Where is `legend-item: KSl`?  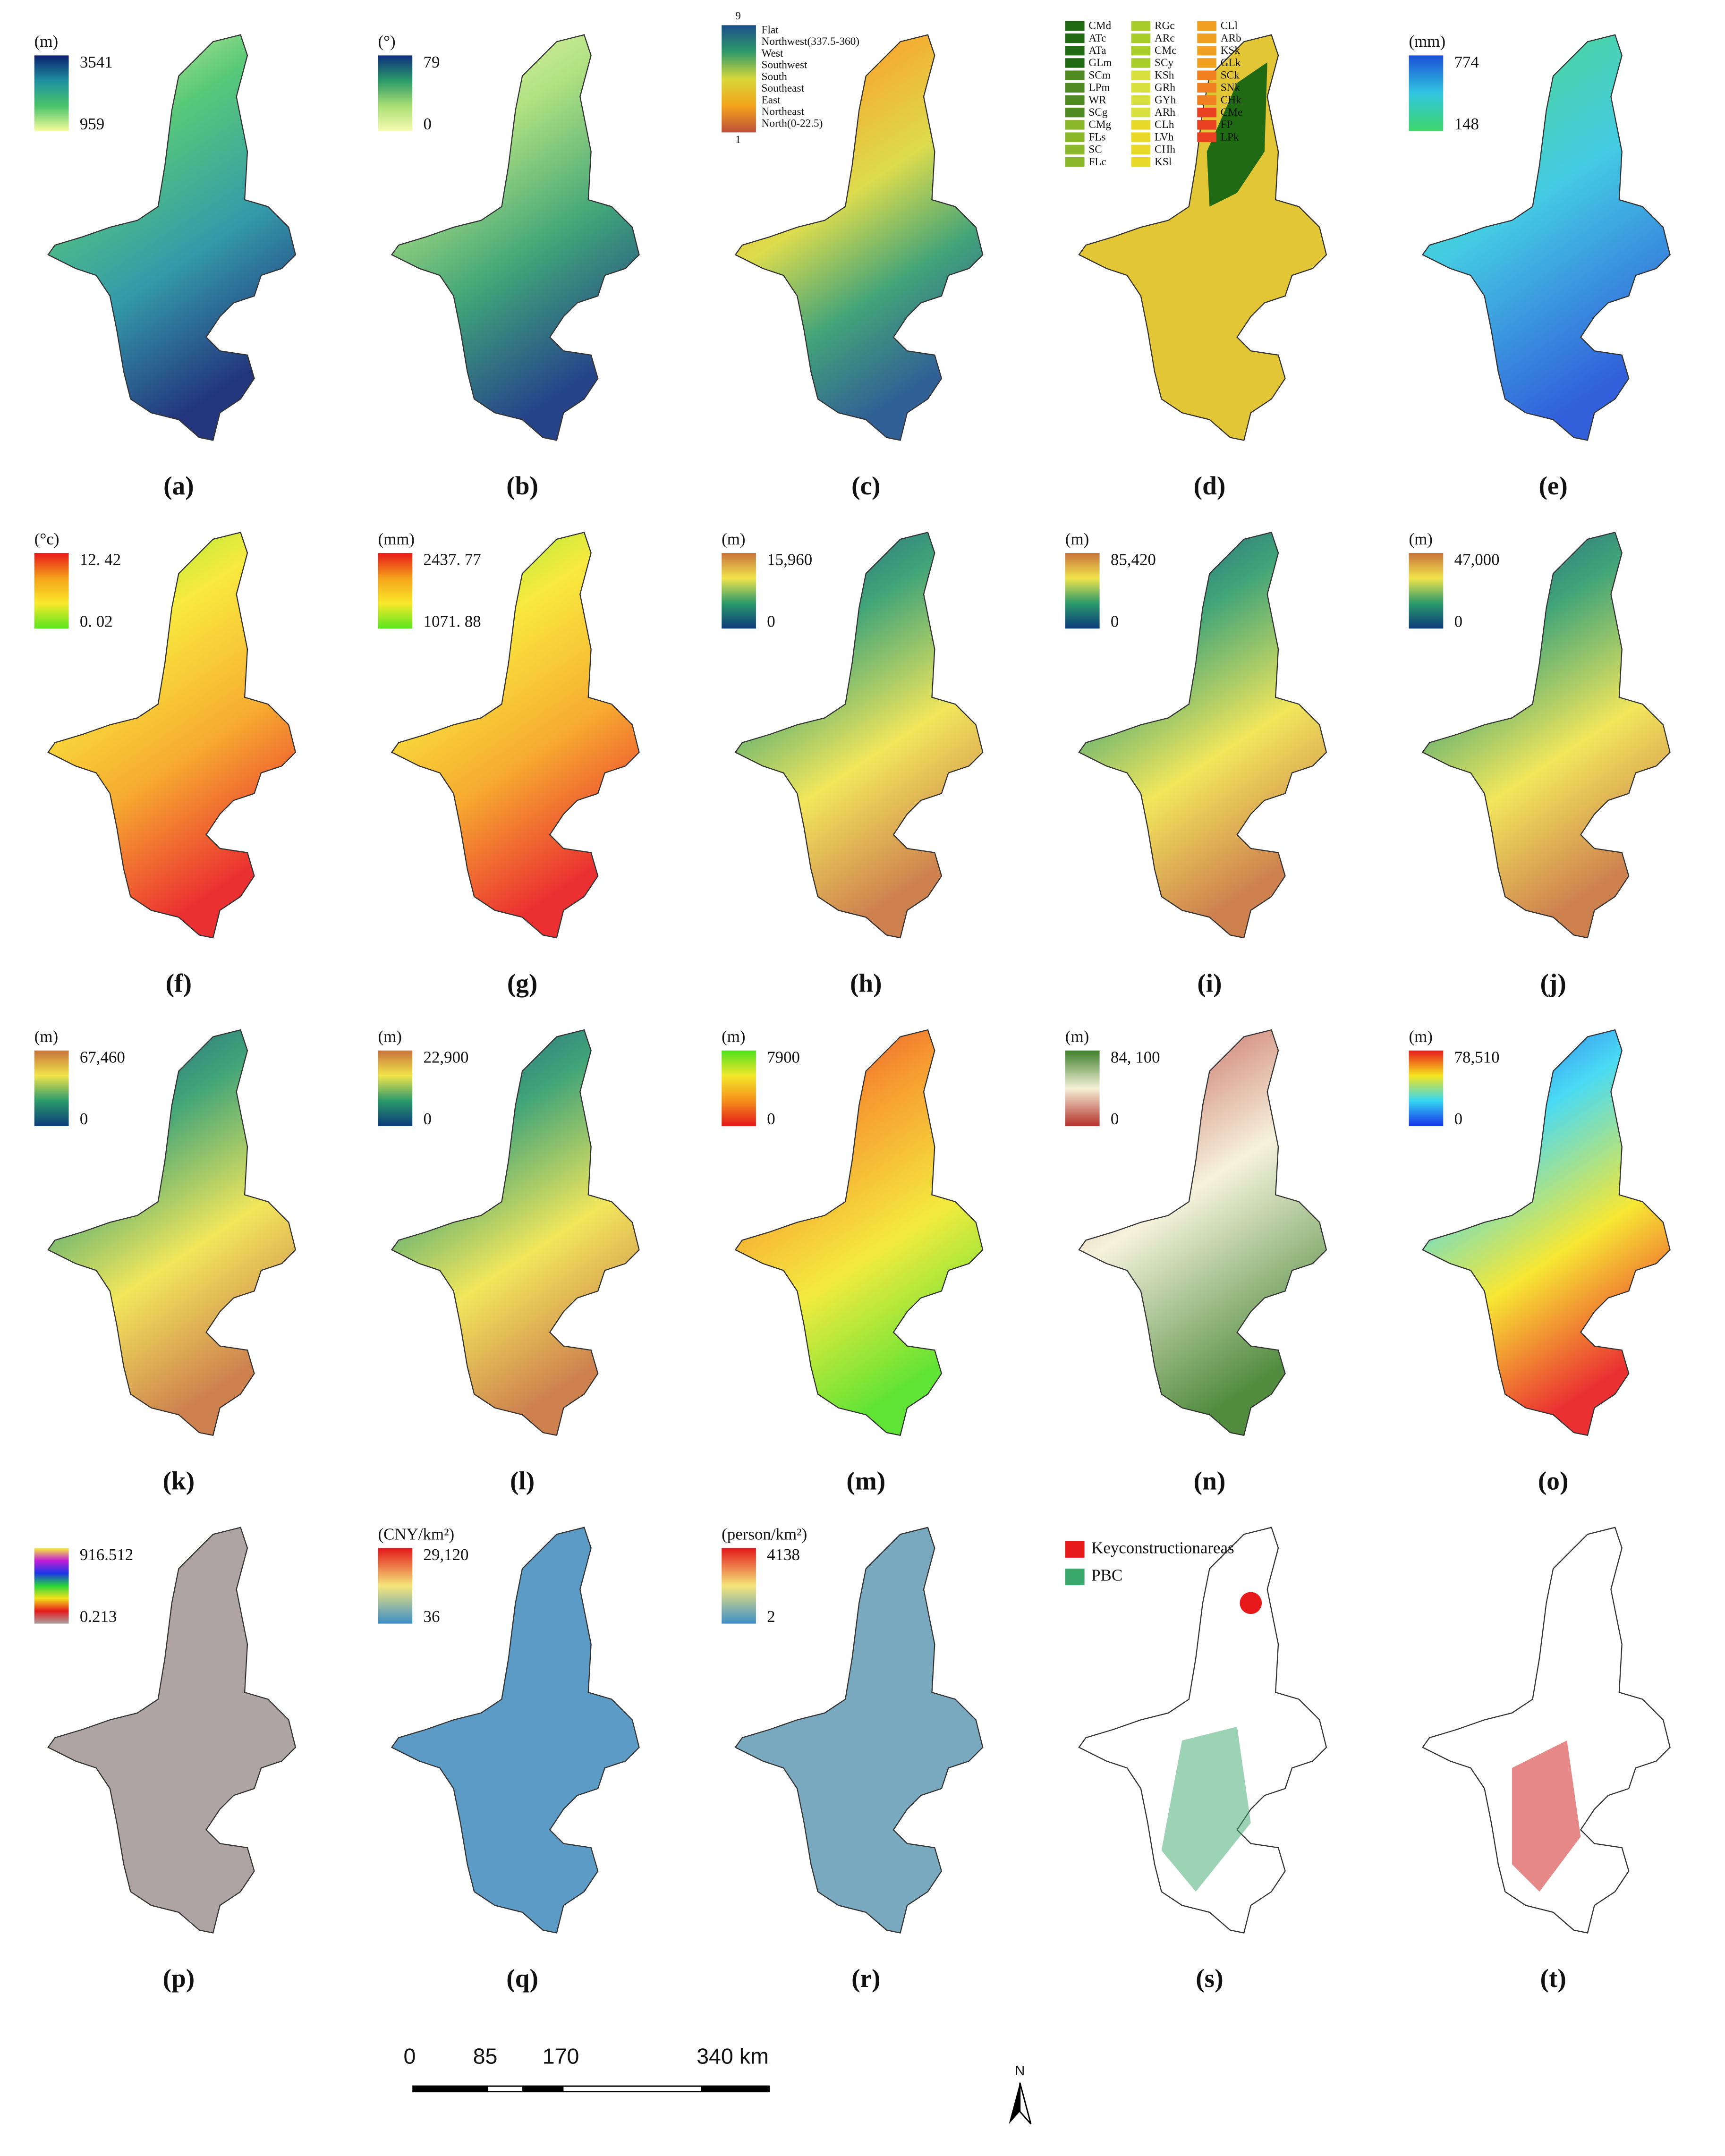 legend-item: KSl is located at coordinates (1163, 162).